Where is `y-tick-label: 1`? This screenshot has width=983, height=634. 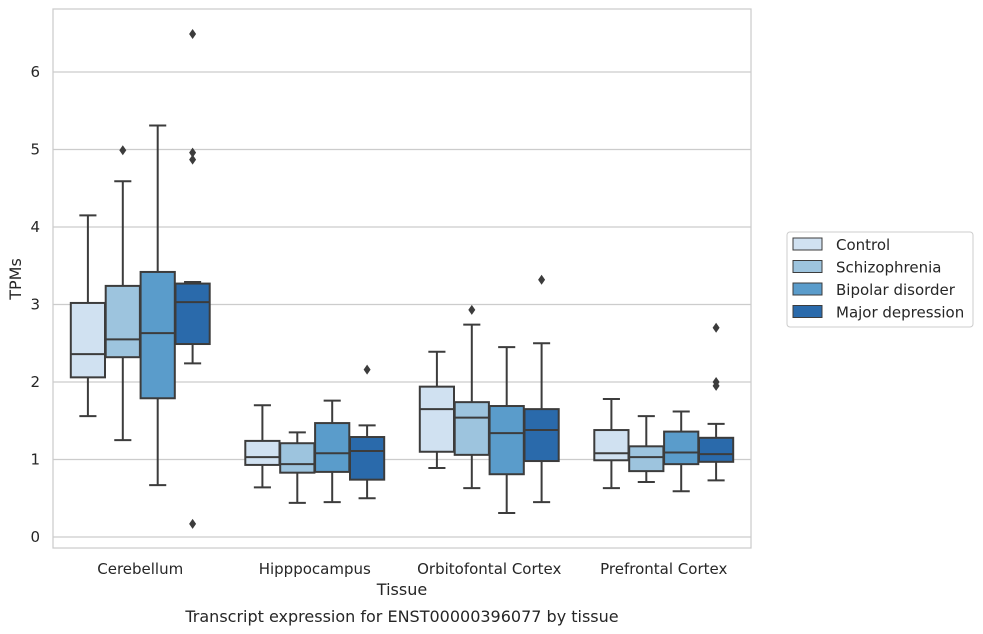 y-tick-label: 1 is located at coordinates (35, 460).